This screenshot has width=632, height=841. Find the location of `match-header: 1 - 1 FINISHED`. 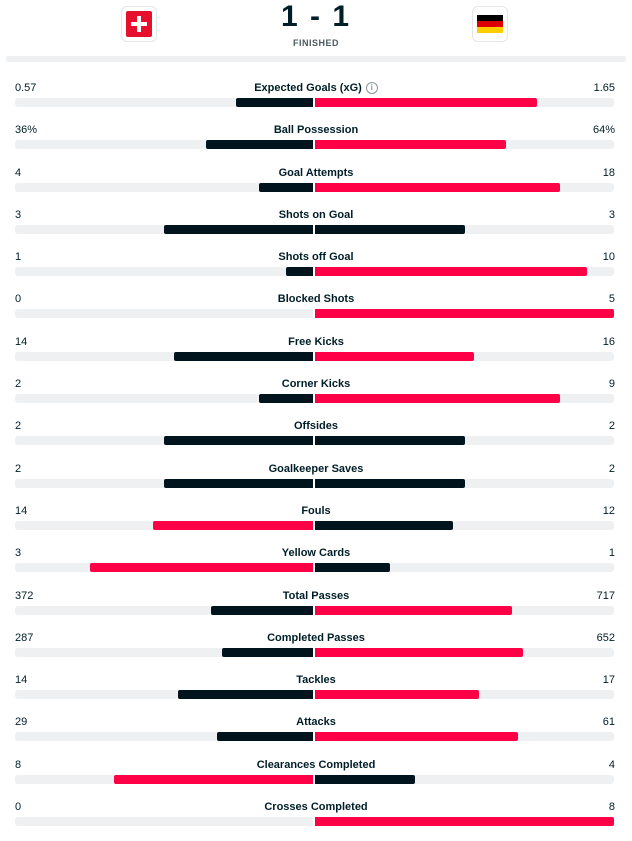

match-header: 1 - 1 FINISHED is located at coordinates (316, 31).